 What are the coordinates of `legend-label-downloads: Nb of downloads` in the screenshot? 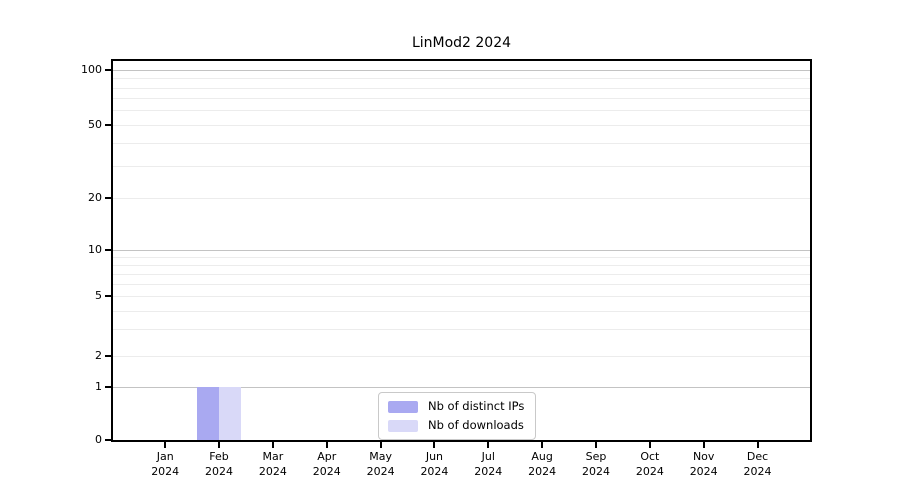 It's located at (476, 425).